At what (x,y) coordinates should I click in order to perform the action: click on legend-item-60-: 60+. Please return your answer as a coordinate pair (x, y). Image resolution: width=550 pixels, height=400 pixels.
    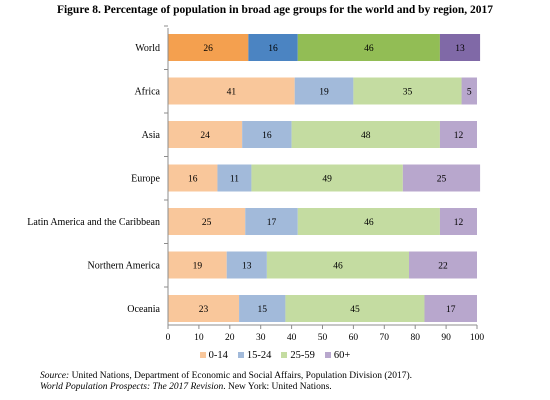
    Looking at the image, I should click on (337, 355).